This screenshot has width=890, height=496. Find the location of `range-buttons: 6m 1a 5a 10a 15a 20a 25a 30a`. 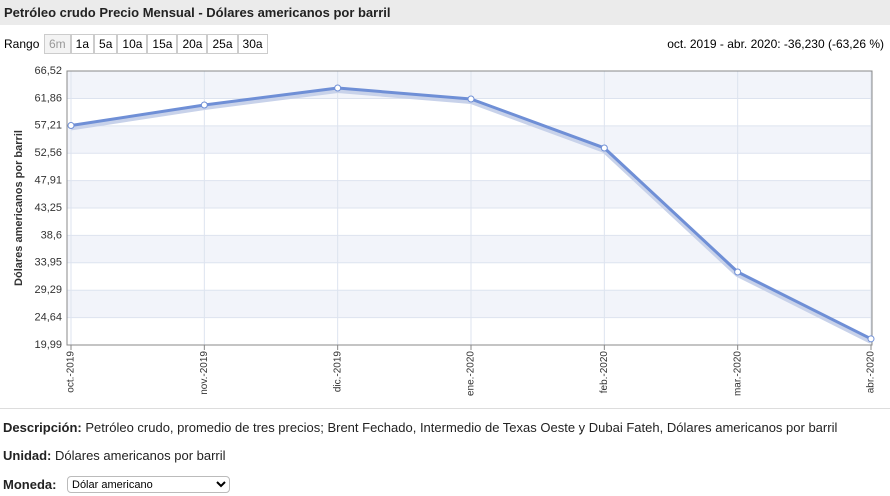

range-buttons: 6m 1a 5a 10a 15a 20a 25a 30a is located at coordinates (156, 44).